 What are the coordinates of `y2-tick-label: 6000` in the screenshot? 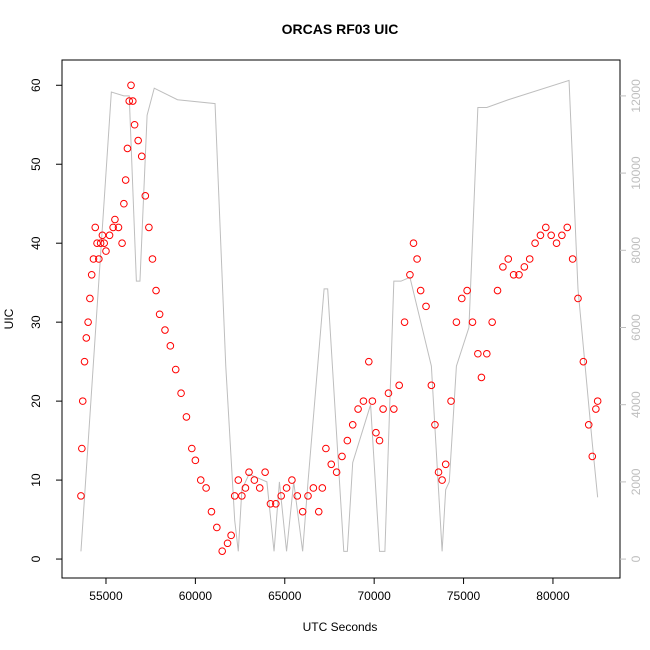 It's located at (636, 327).